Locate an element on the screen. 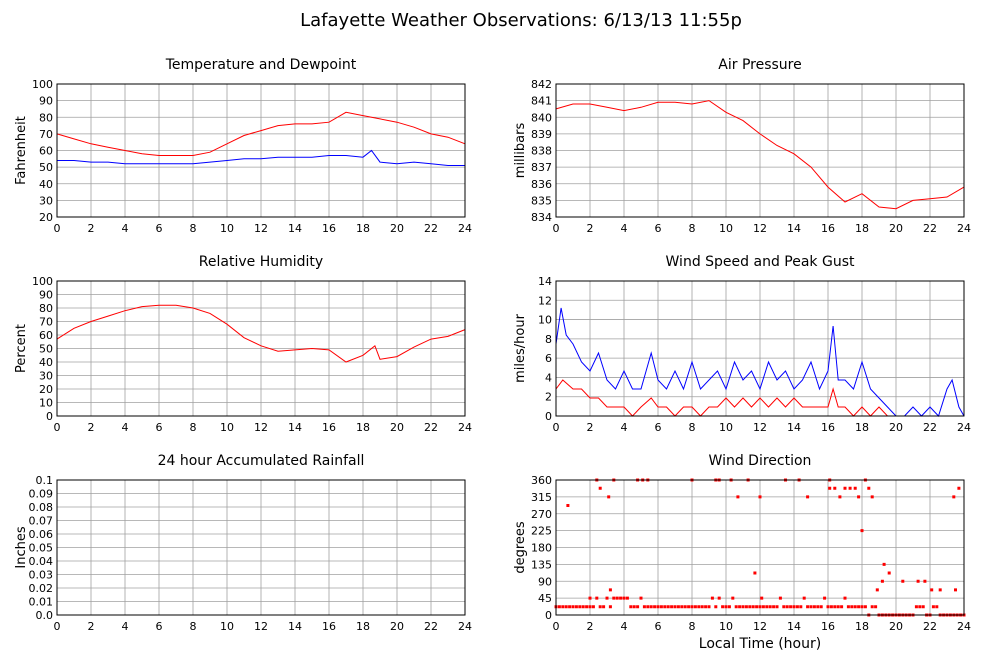 The image size is (999, 659). rainfall-ytick: 0.06 is located at coordinates (41, 534).